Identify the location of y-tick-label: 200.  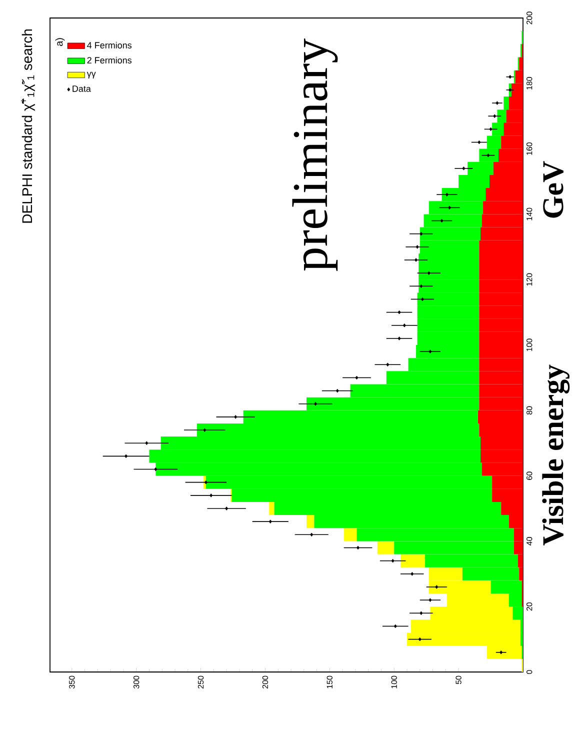
(529, 18).